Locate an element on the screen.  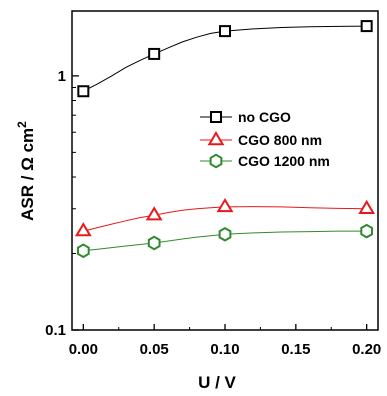
legend-label-3: CGO 1200 nm is located at coordinates (284, 161).